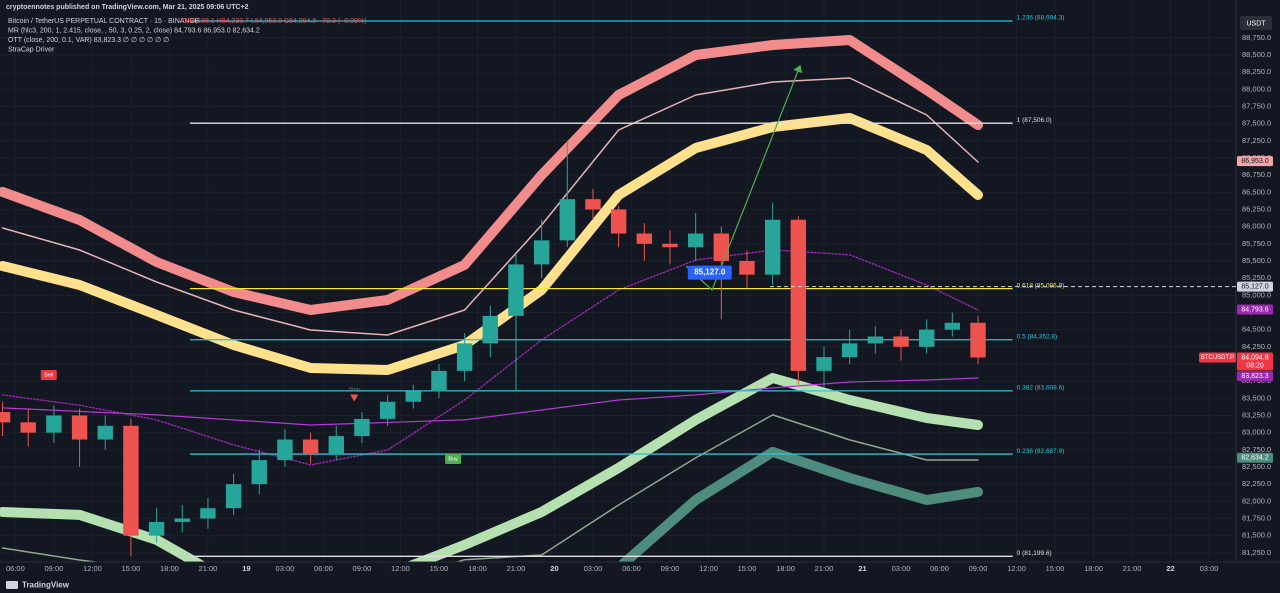 The image size is (1280, 593). What do you see at coordinates (1256, 432) in the screenshot?
I see `y-tick-label: 83,000.0` at bounding box center [1256, 432].